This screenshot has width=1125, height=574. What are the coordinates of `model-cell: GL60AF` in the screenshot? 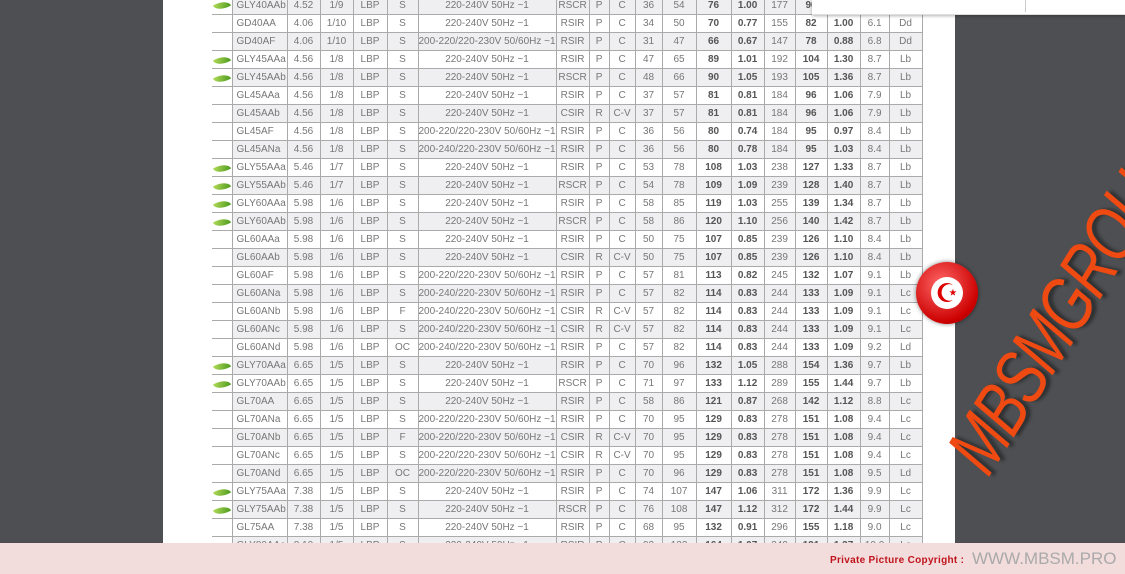 It's located at (259, 275).